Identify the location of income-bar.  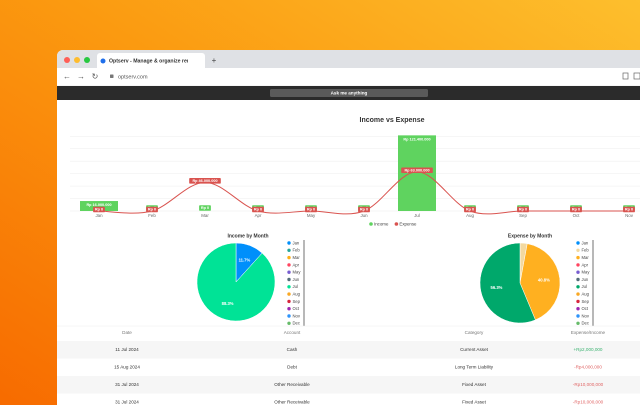
(417, 173).